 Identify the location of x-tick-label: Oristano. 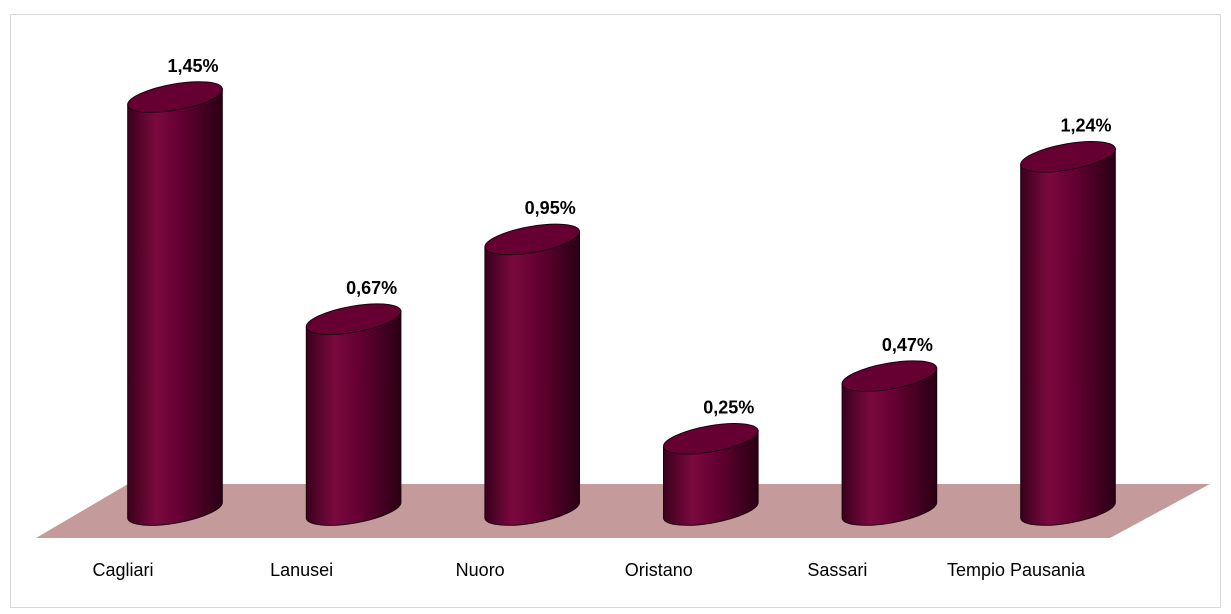
(659, 570).